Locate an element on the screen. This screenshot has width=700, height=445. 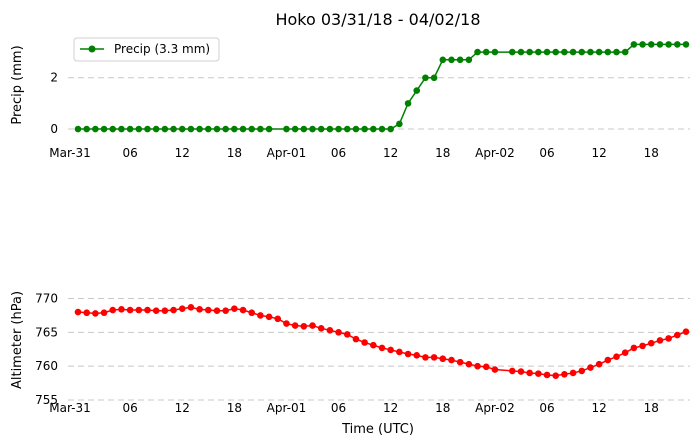
altimeter-y-ticks: 755 760 765 770 is located at coordinates (46, 349).